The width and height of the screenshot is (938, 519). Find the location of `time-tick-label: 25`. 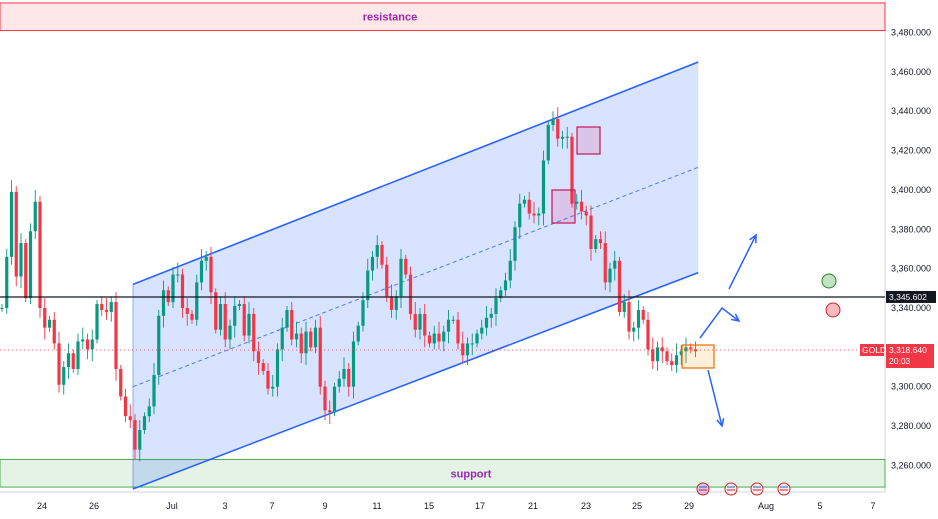

time-tick-label: 25 is located at coordinates (637, 506).